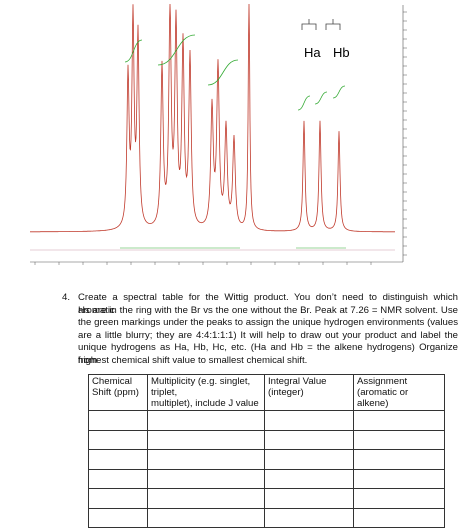 The image size is (474, 528). I want to click on header-text: Chemical, so click(112, 381).